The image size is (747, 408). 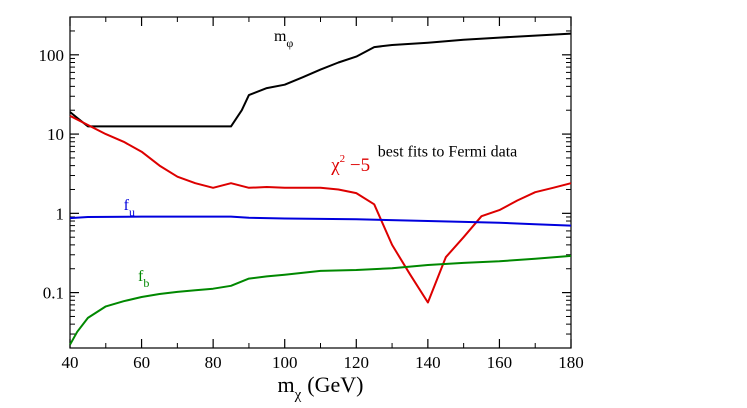 What do you see at coordinates (448, 152) in the screenshot?
I see `fit-note: best fits to Fermi data` at bounding box center [448, 152].